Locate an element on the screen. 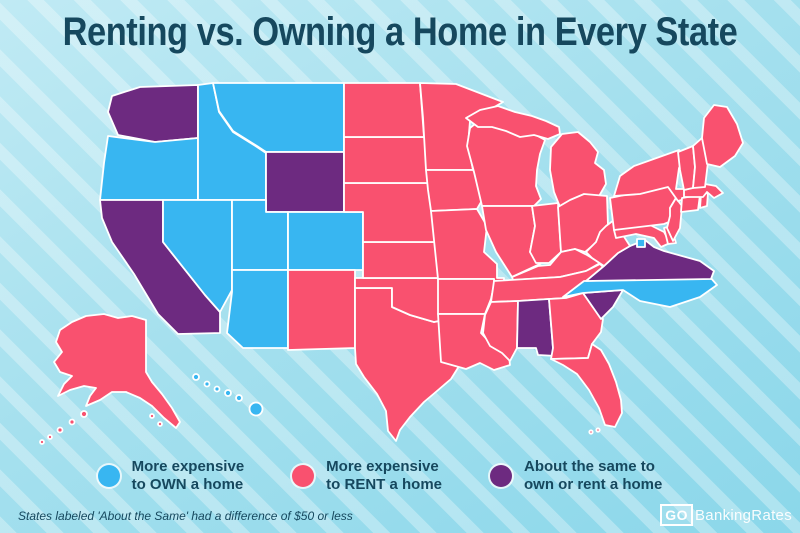 The image size is (800, 533). state-ny is located at coordinates (656, 175).